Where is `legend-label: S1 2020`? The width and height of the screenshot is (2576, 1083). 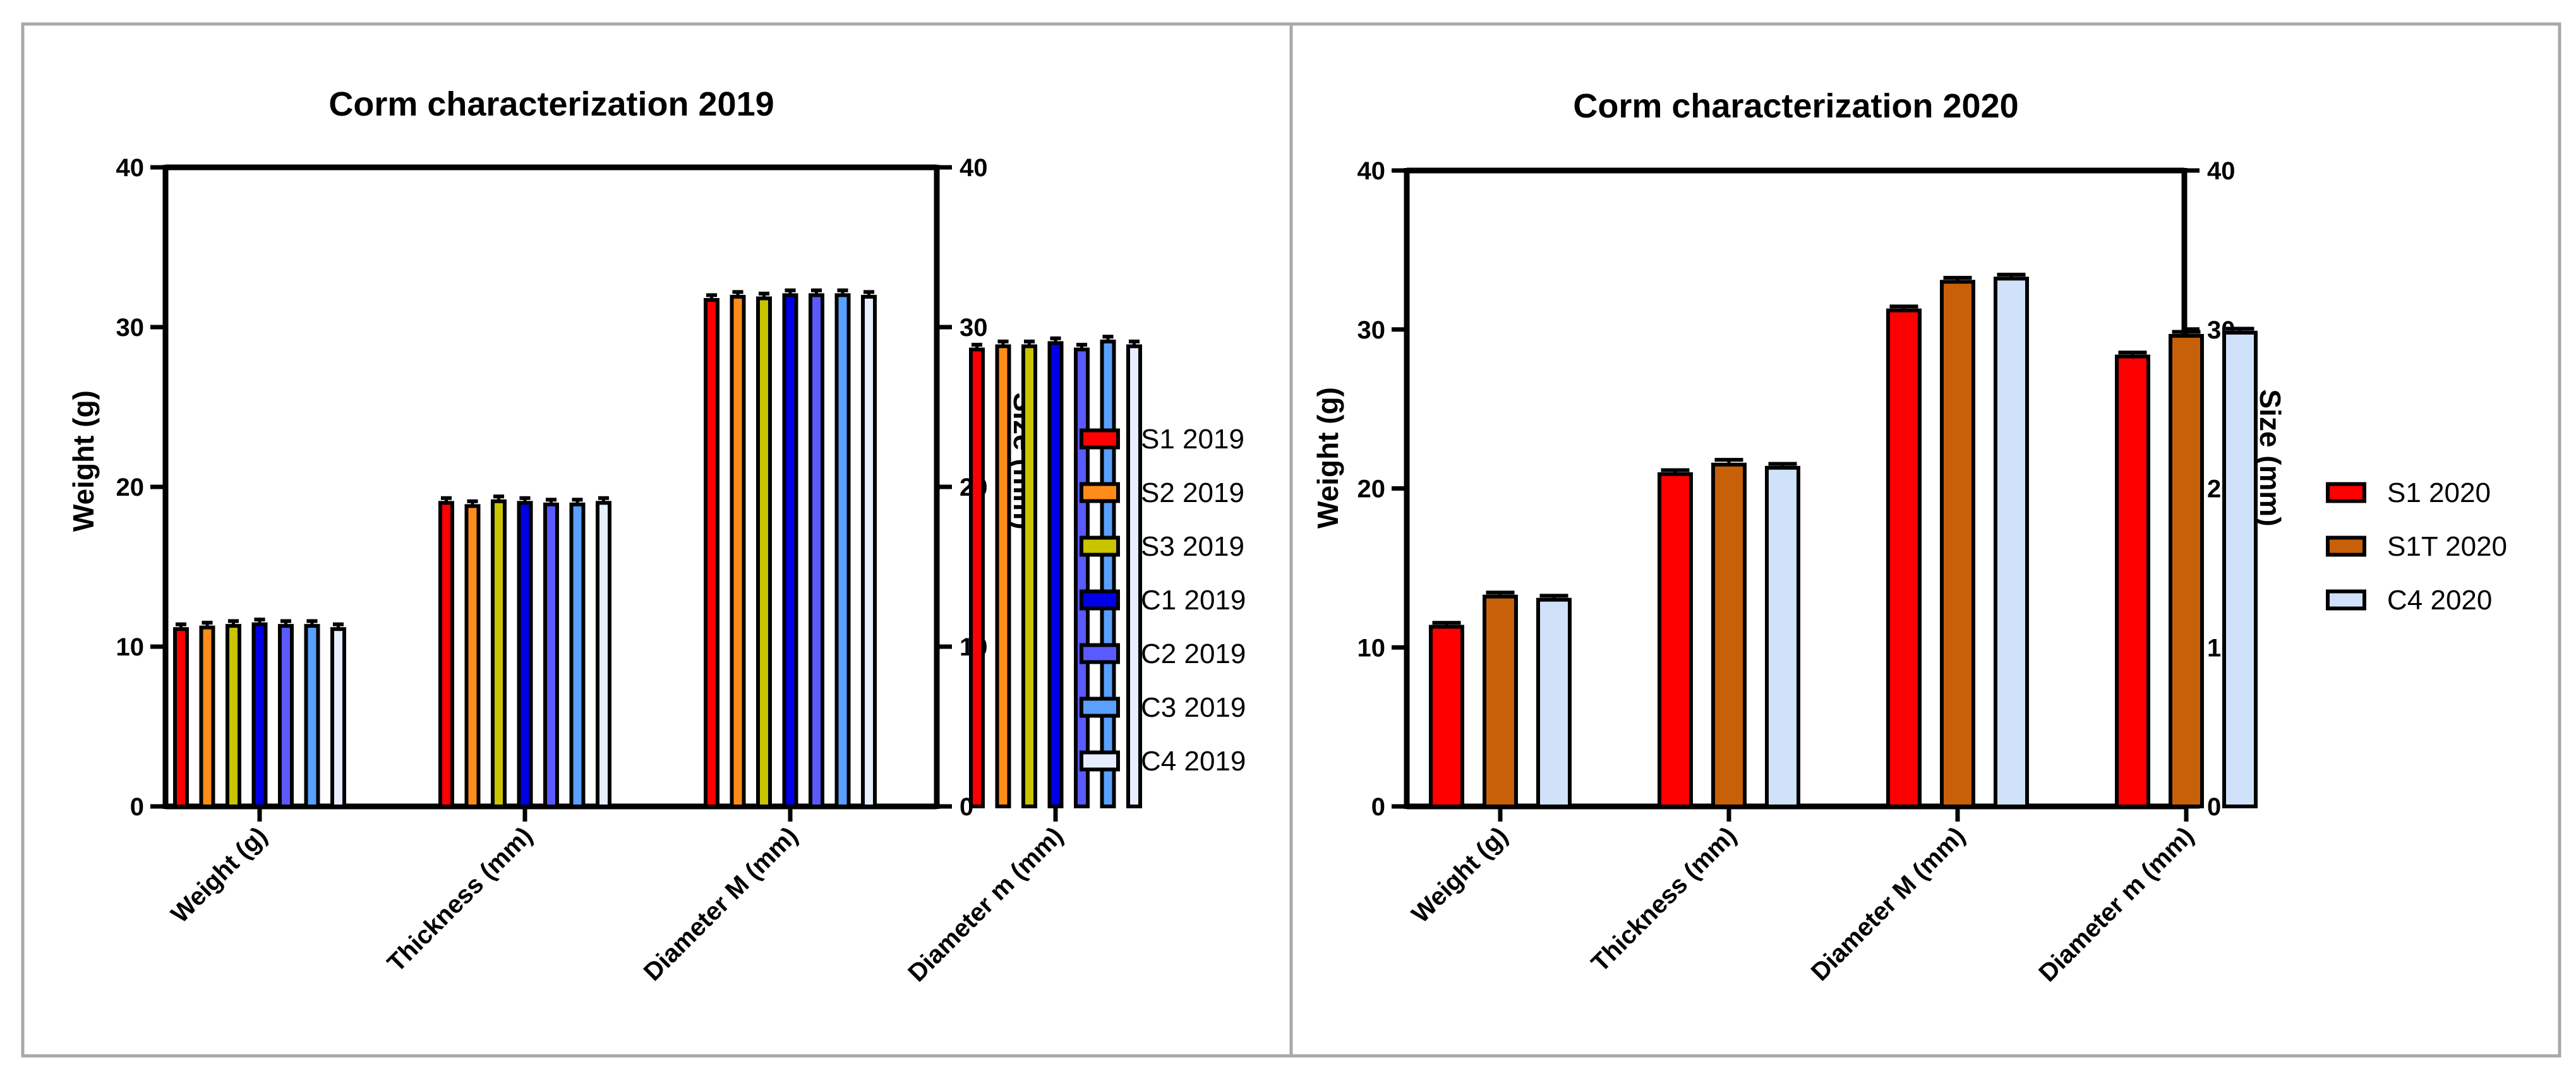
legend-label: S1 2020 is located at coordinates (2439, 492).